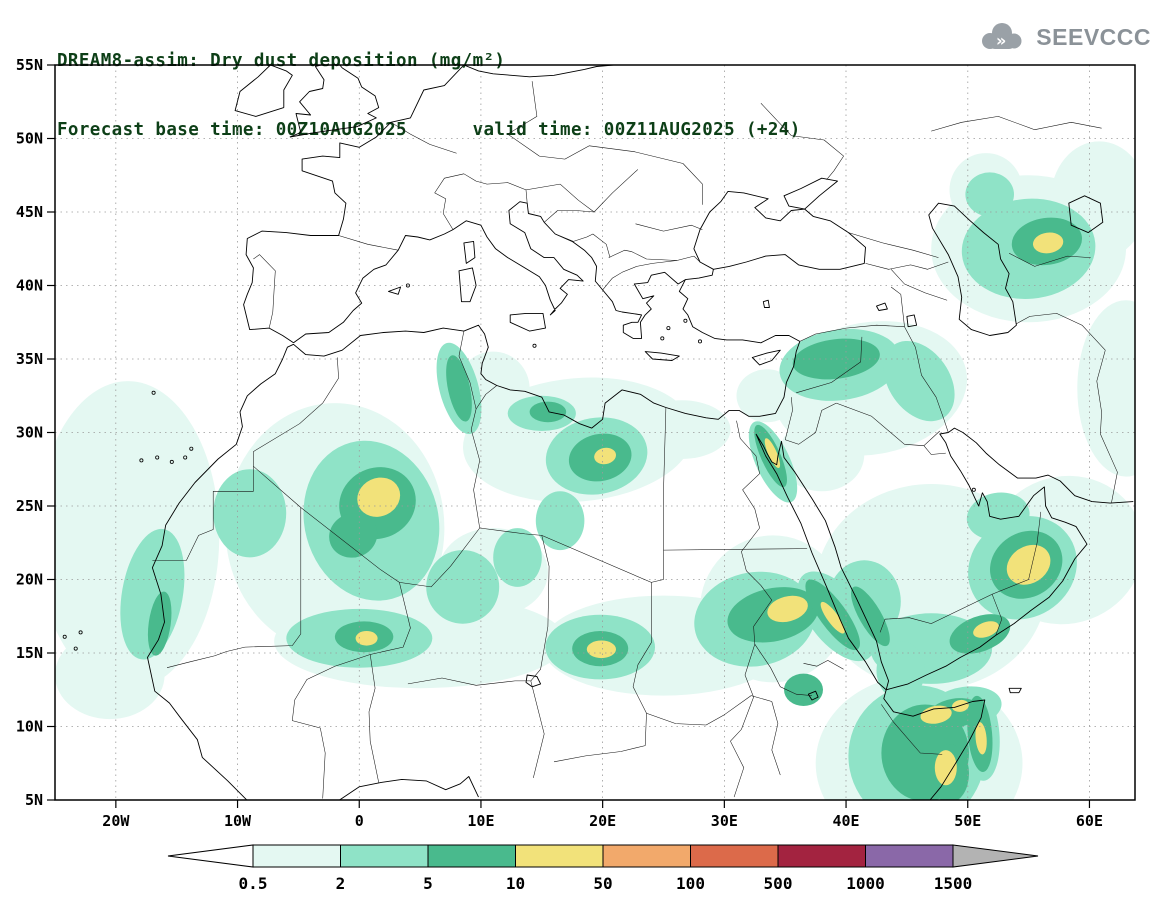 This screenshot has width=1165, height=907. What do you see at coordinates (428, 883) in the screenshot?
I see `colorbar-label: 5` at bounding box center [428, 883].